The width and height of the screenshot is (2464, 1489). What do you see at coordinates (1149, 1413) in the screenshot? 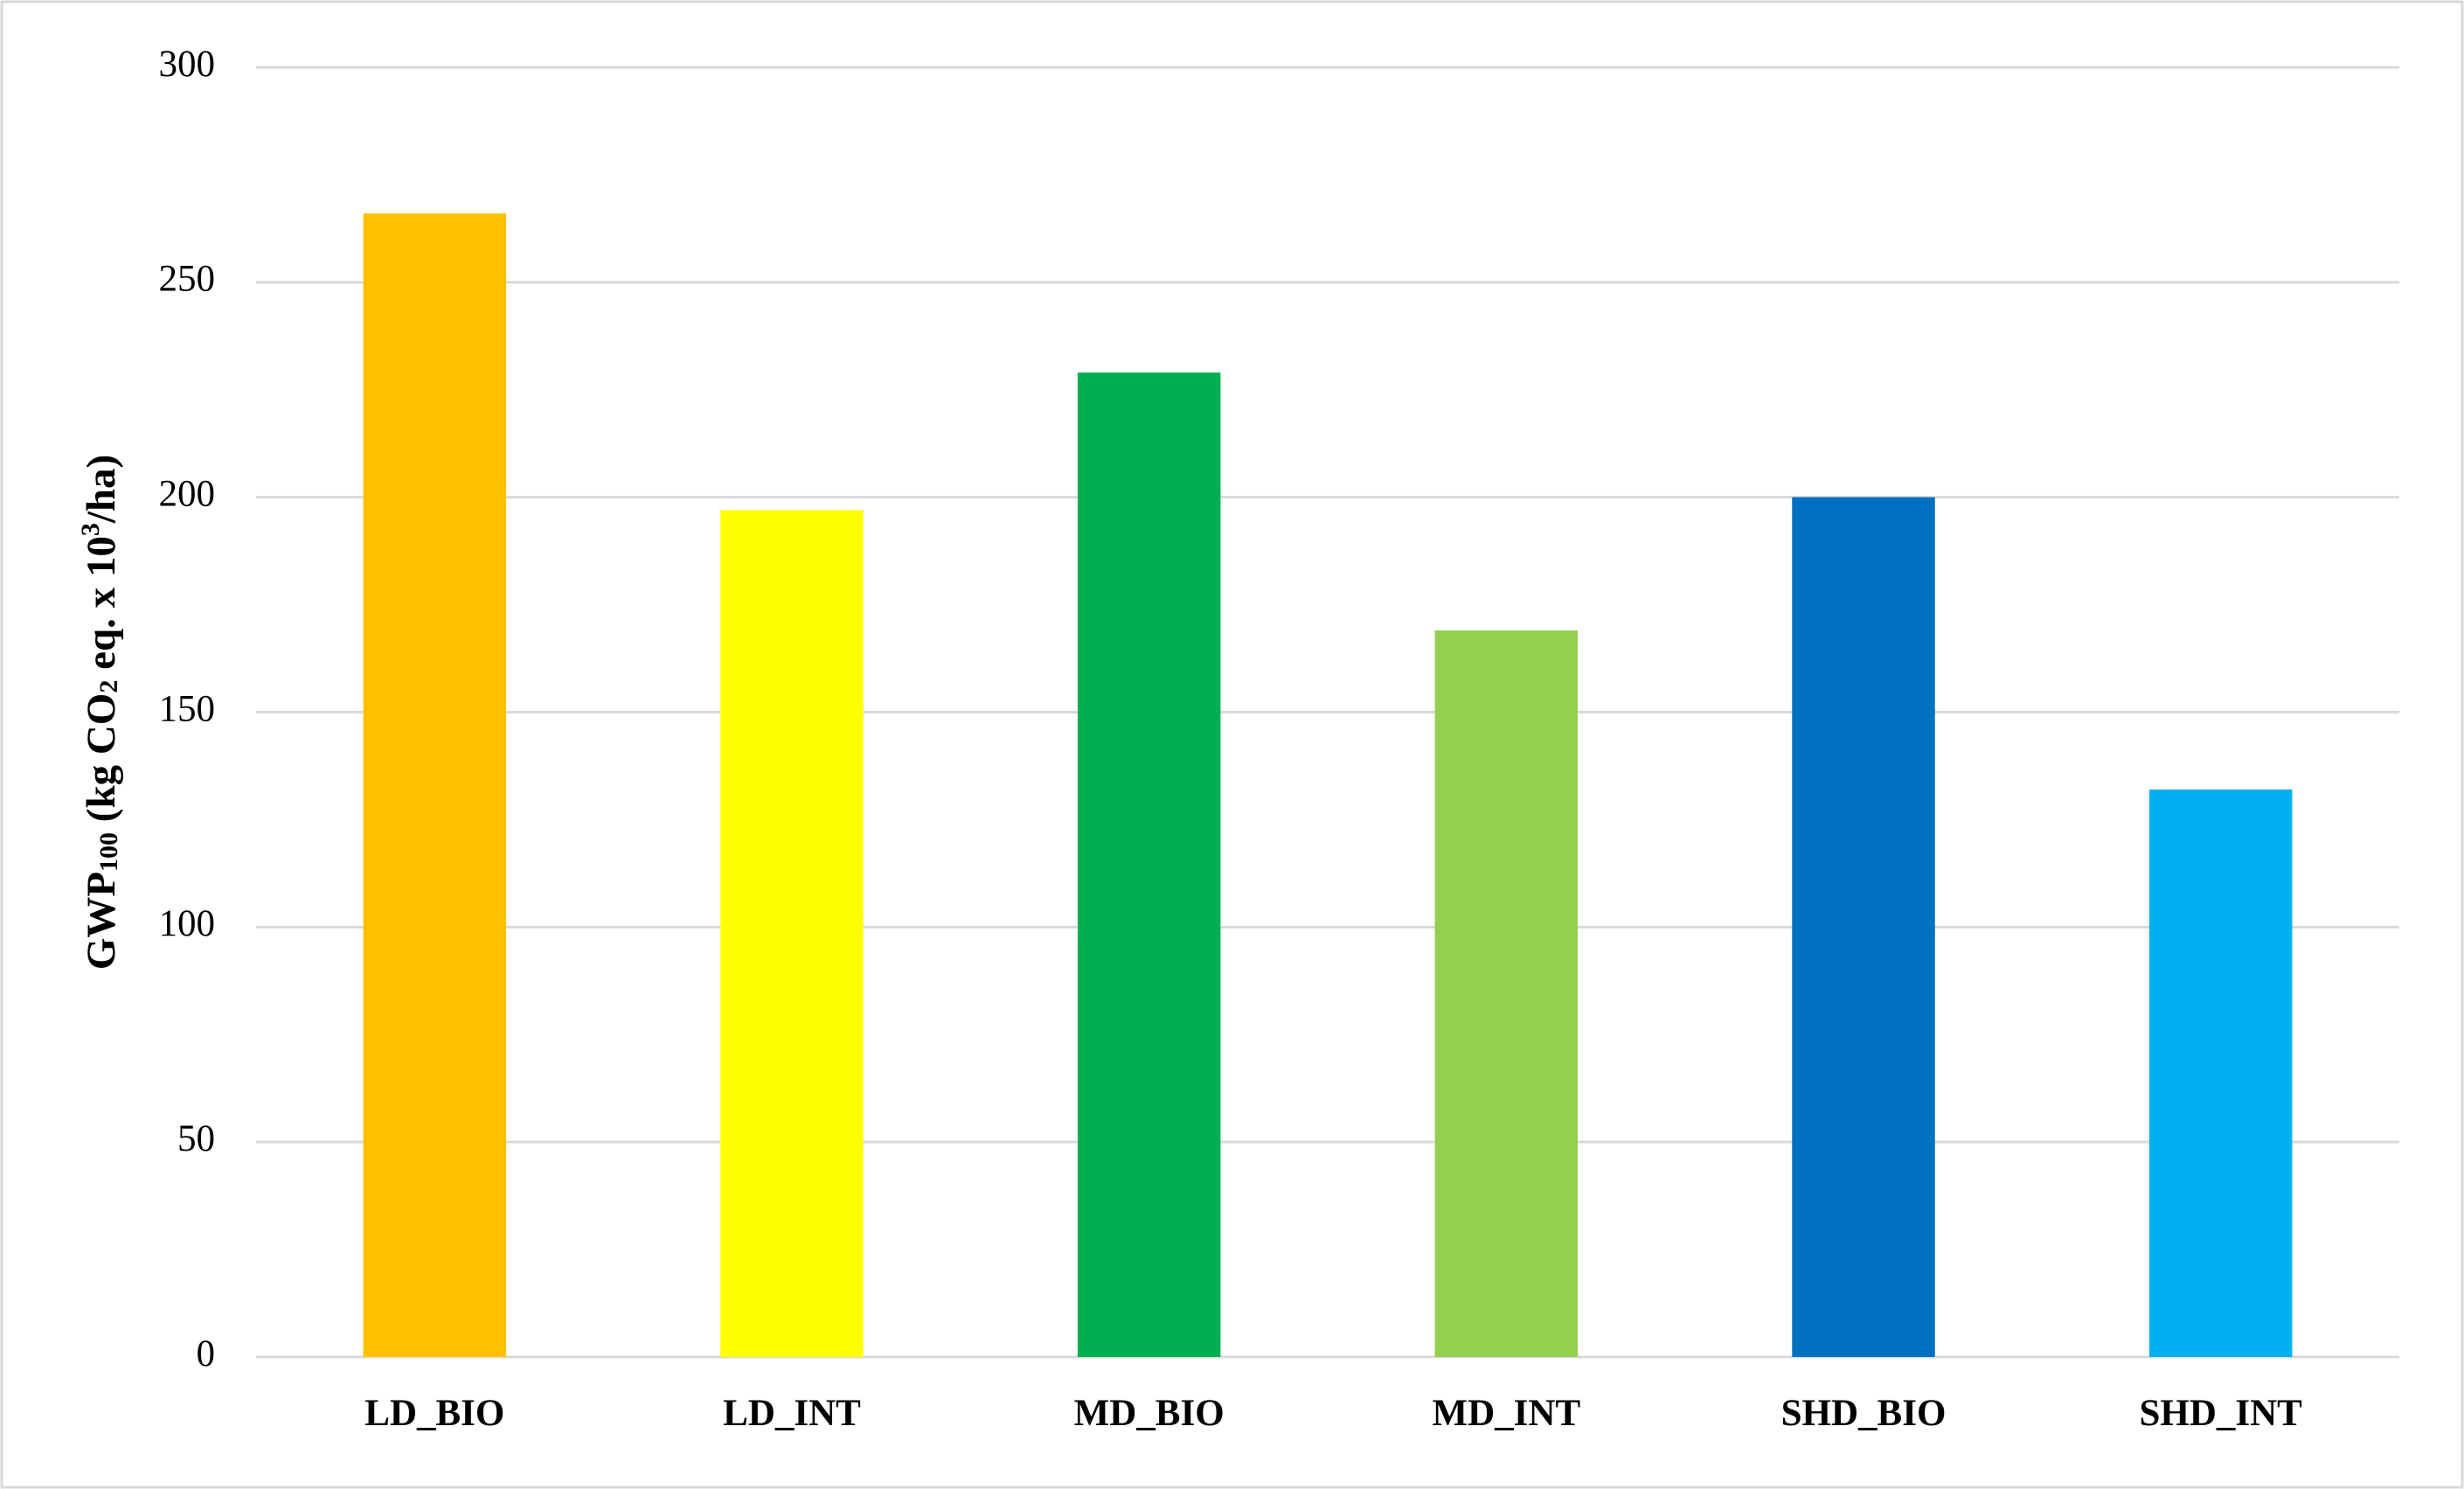
I see `x-tick-label: MD_BIO` at bounding box center [1149, 1413].